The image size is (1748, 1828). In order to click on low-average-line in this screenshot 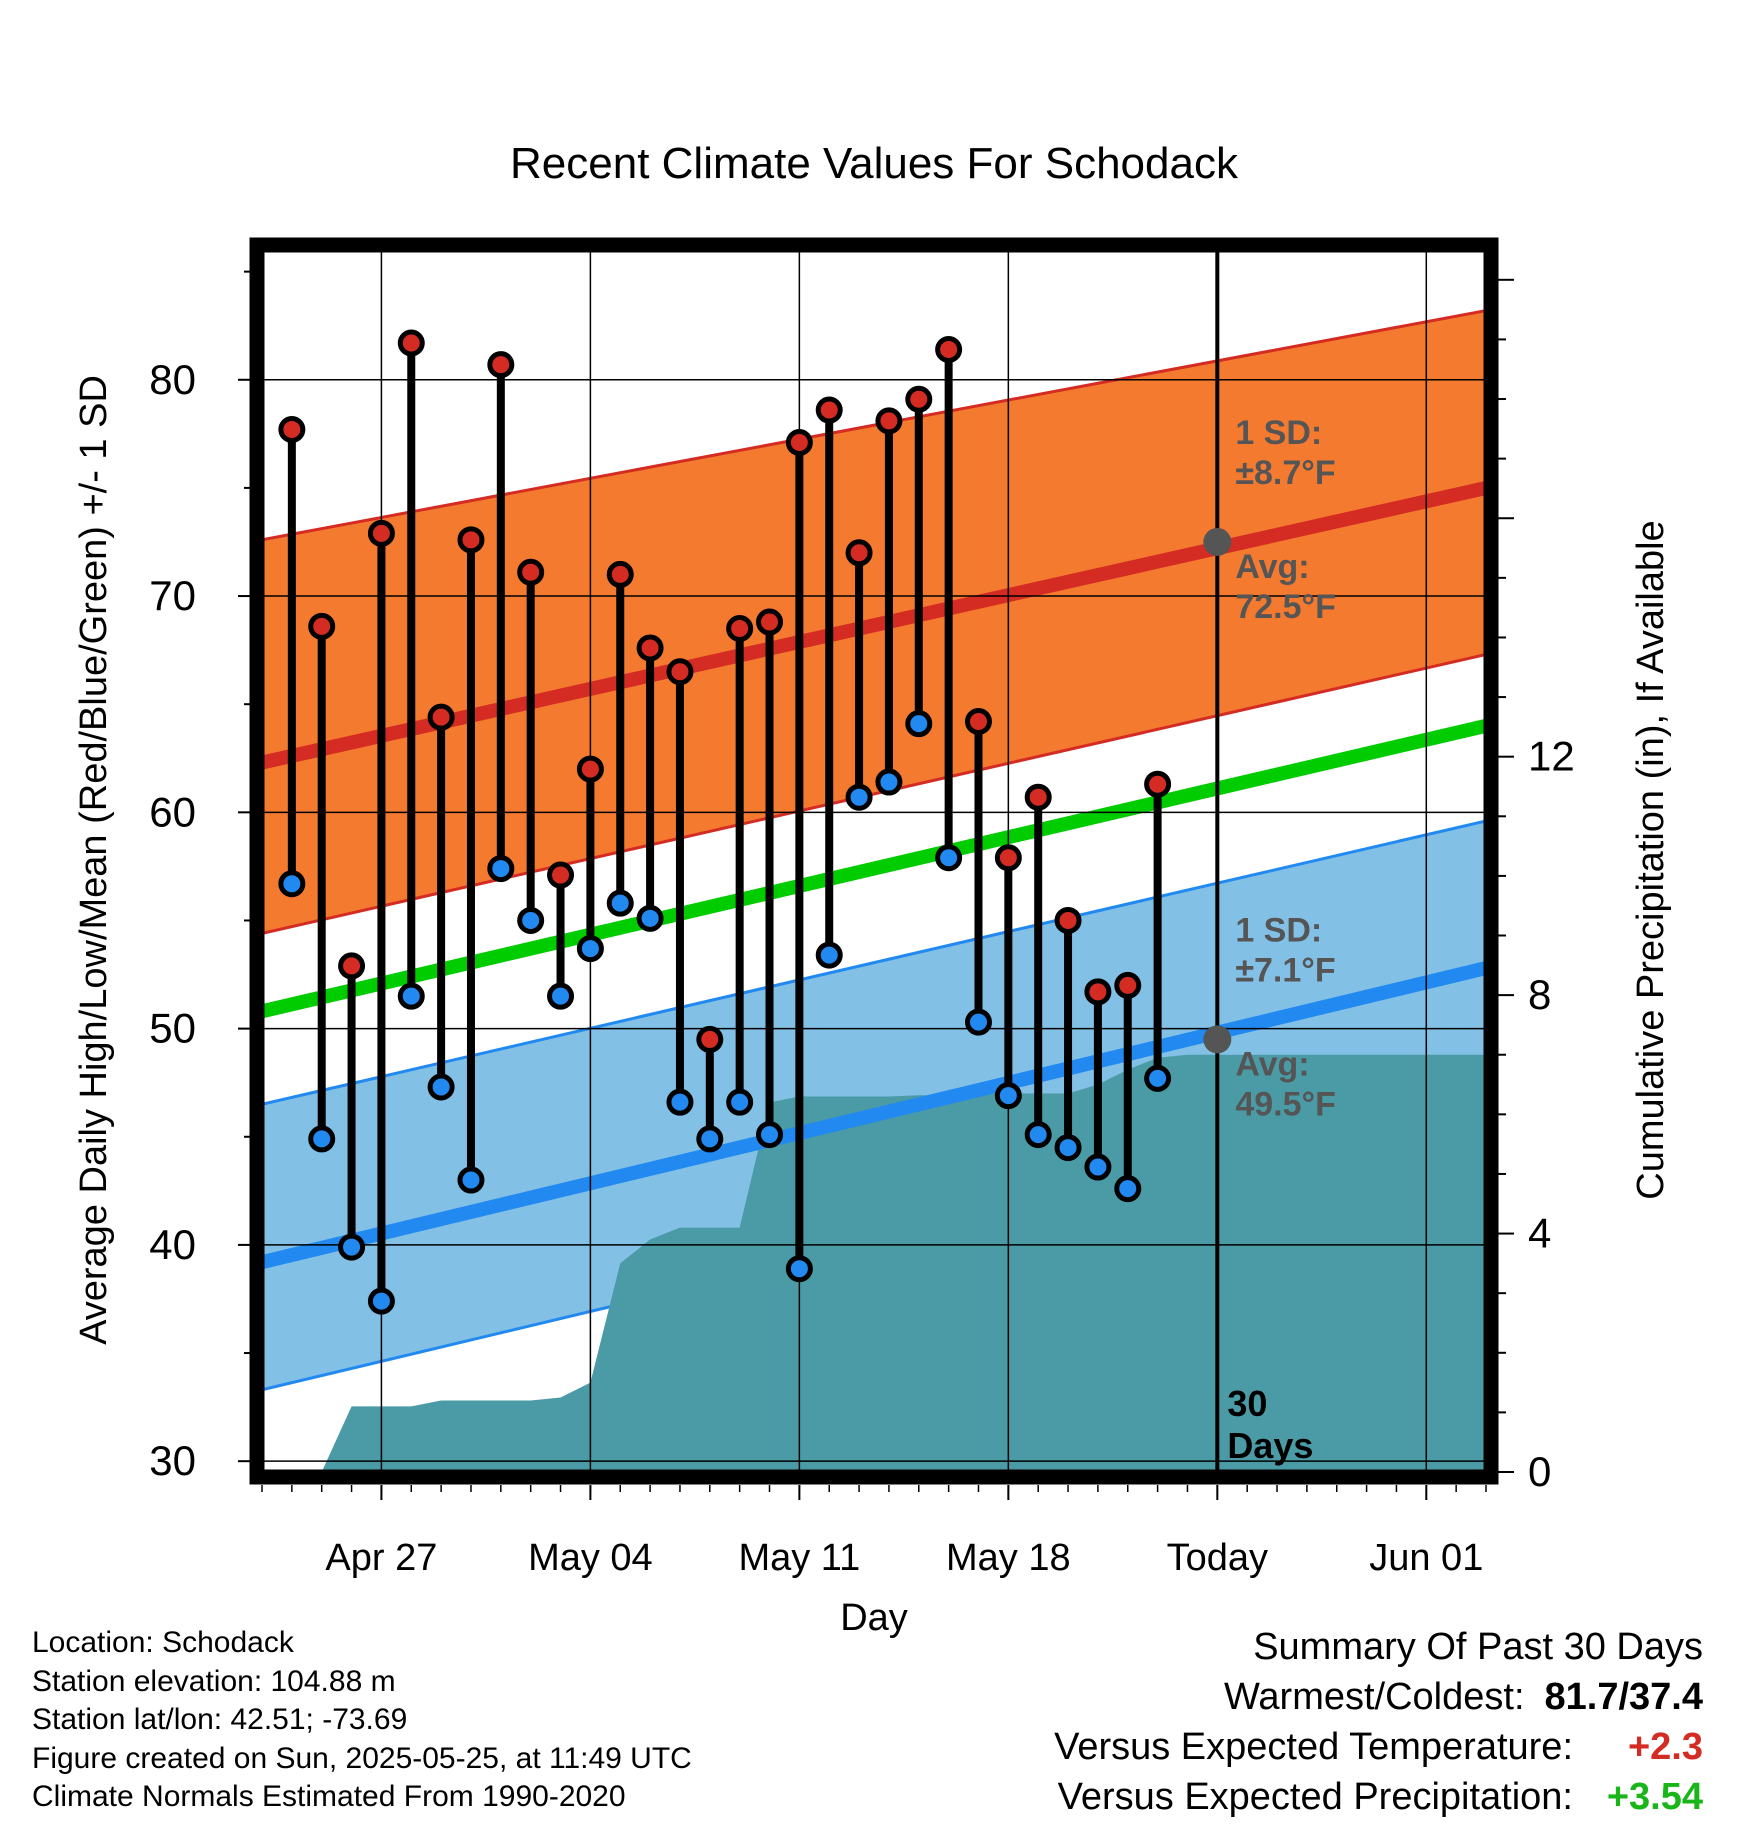, I will do `click(874, 1115)`.